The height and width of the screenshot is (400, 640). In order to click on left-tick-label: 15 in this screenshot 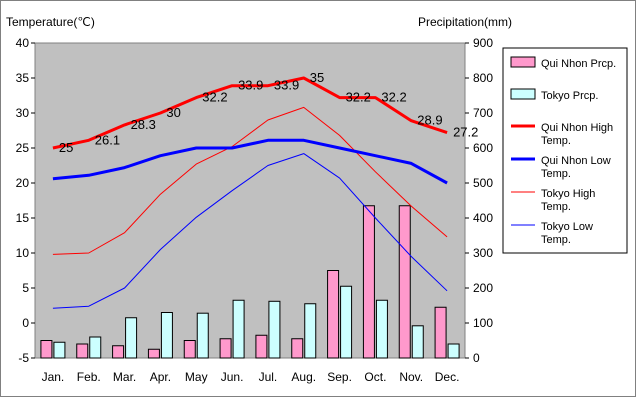, I will do `click(23, 218)`.